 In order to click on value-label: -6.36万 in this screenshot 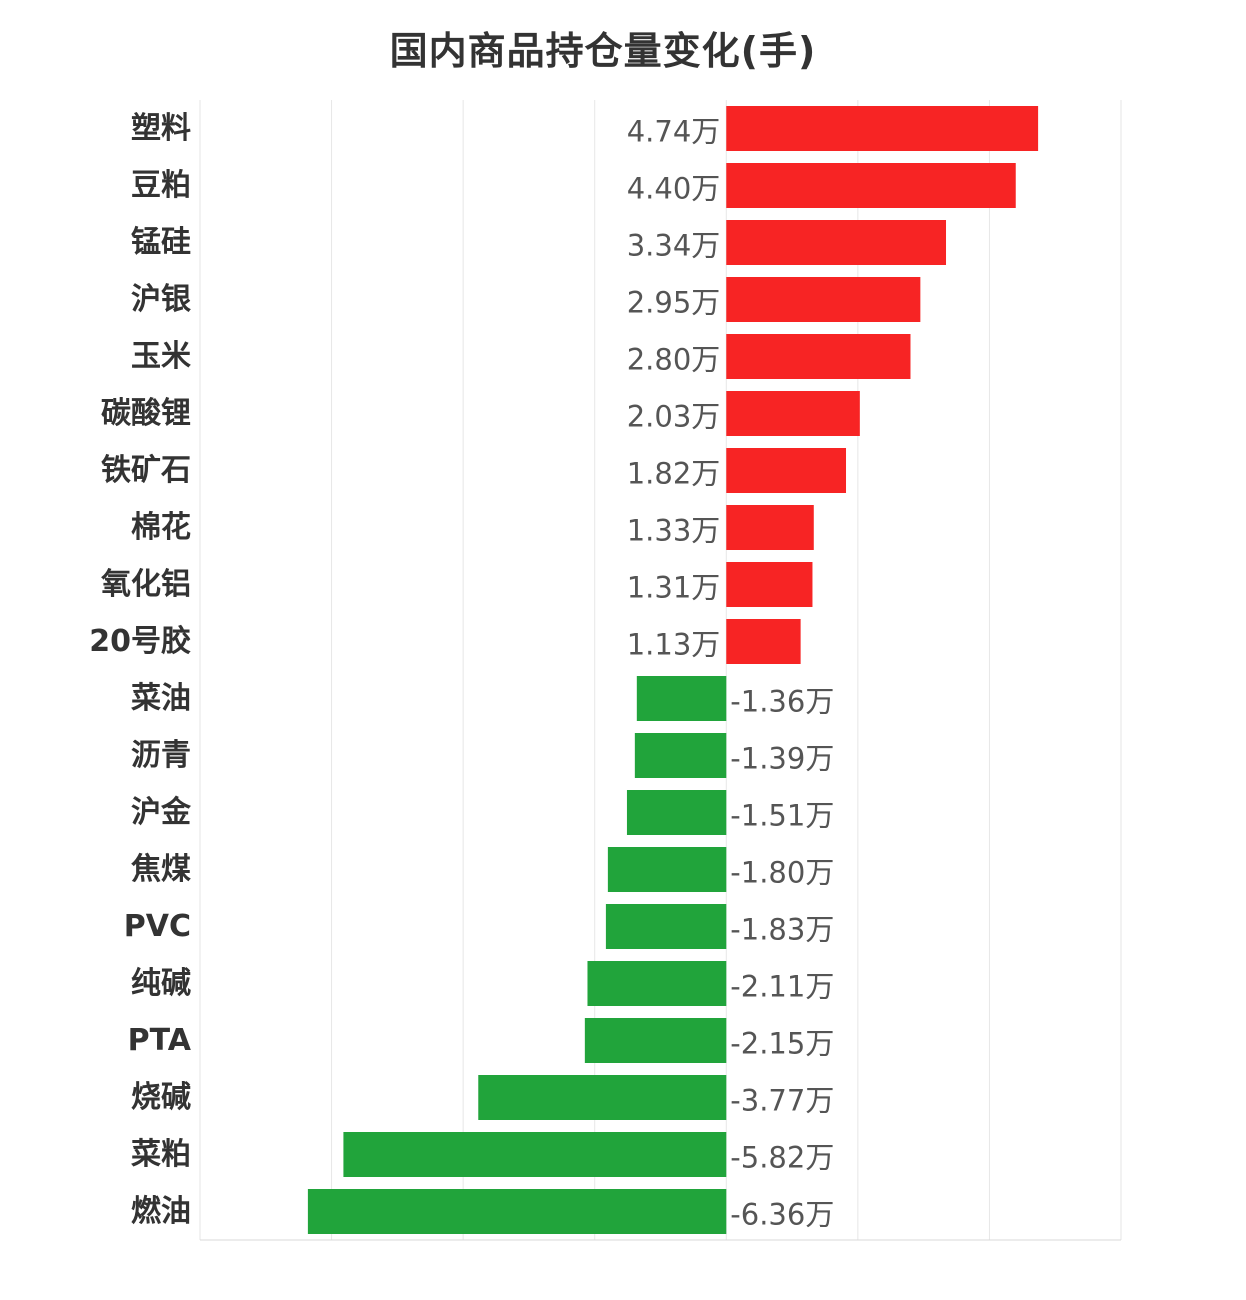, I will do `click(782, 1215)`.